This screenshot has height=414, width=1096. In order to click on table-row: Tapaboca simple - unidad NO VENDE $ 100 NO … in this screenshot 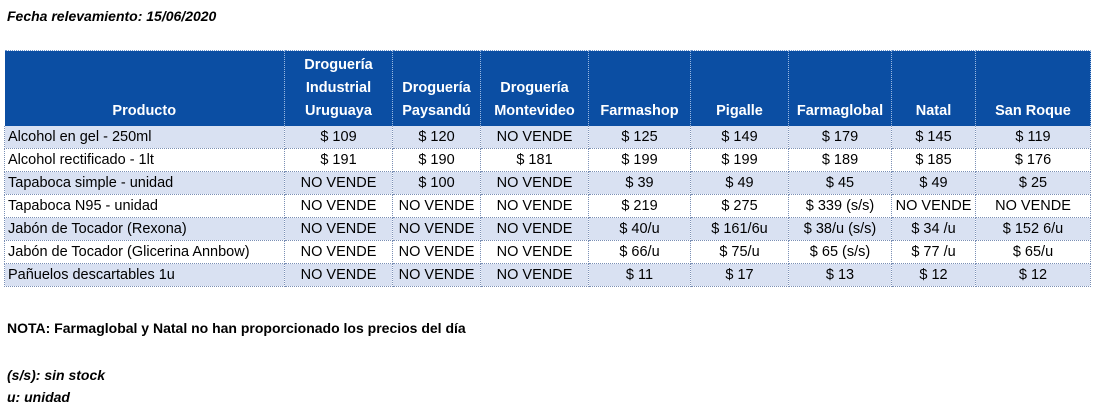, I will do `click(547, 183)`.